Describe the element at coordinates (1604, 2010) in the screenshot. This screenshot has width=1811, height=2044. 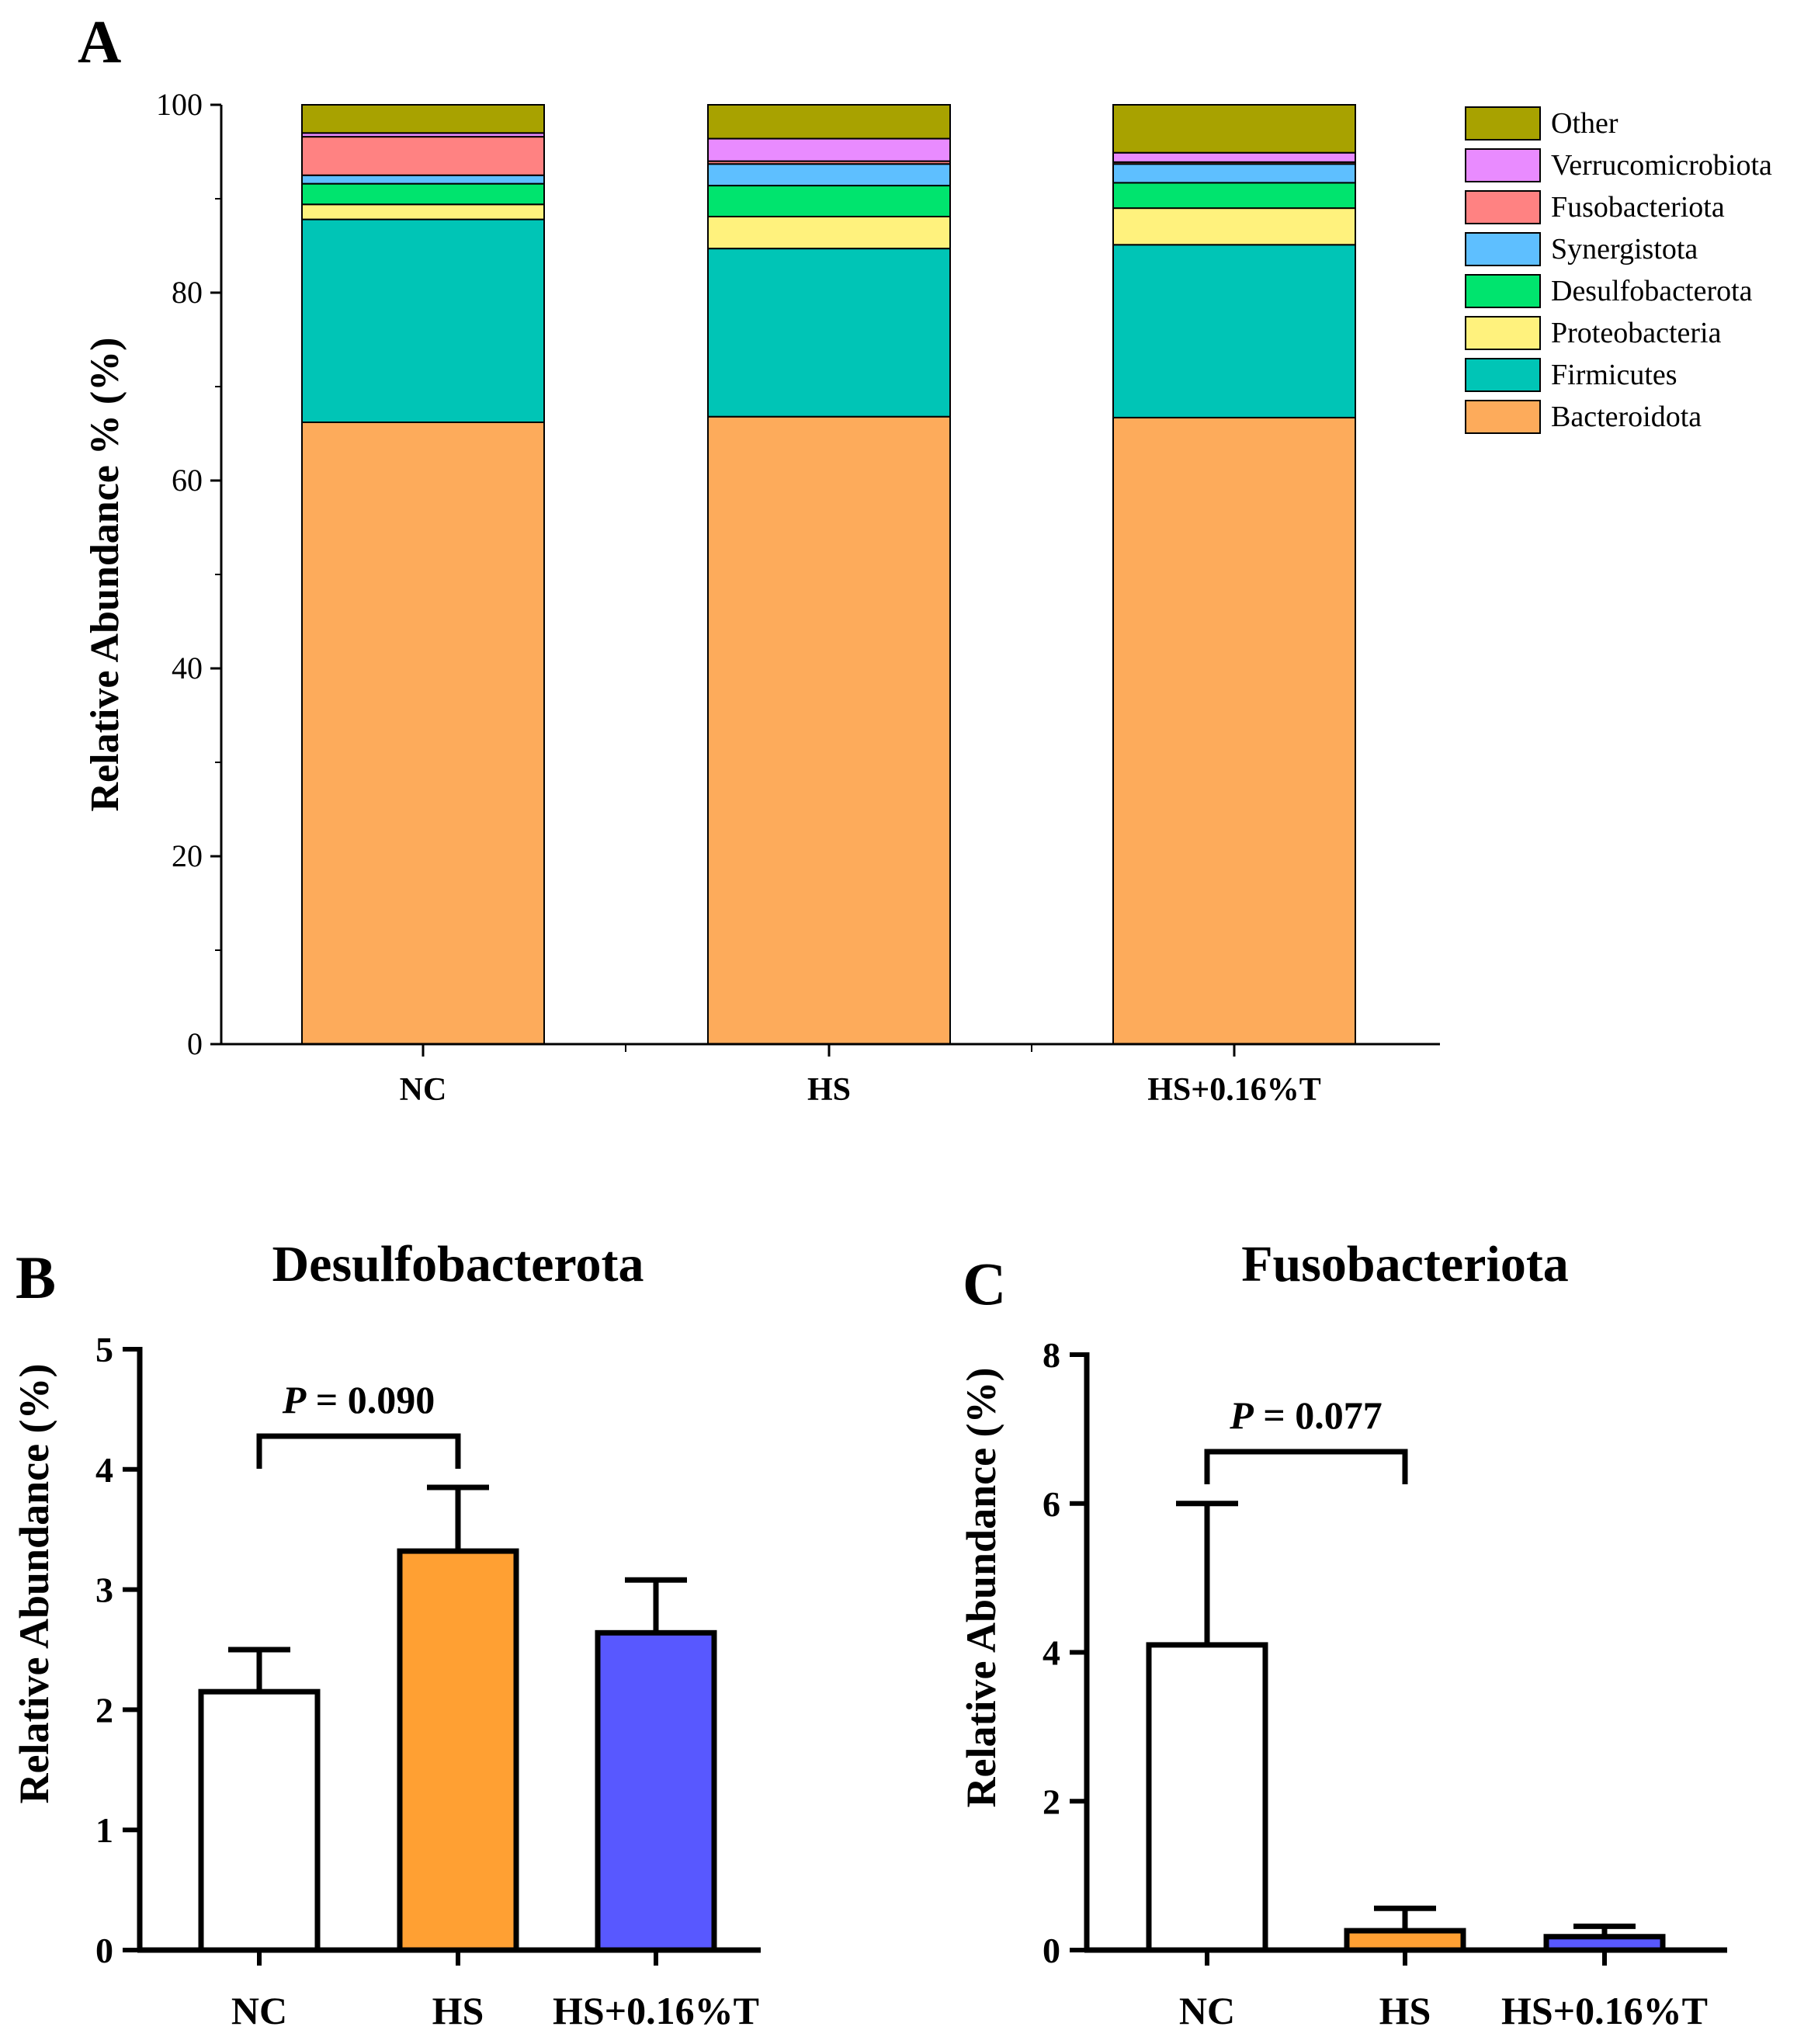
I see `x-tick-label-c-hs-0-16-t: HS+0.16%T` at that location.